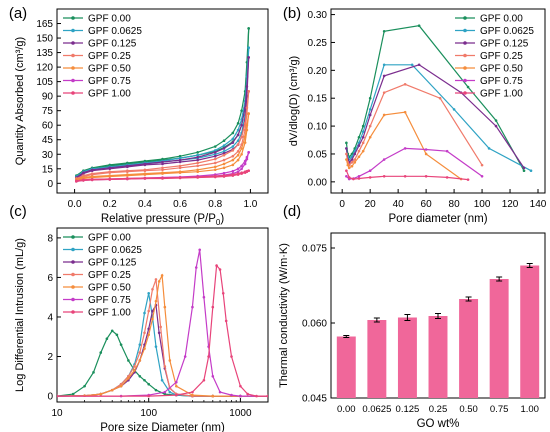 Image resolution: width=550 pixels, height=432 pixels. I want to click on x-tick-label: 100, so click(148, 413).